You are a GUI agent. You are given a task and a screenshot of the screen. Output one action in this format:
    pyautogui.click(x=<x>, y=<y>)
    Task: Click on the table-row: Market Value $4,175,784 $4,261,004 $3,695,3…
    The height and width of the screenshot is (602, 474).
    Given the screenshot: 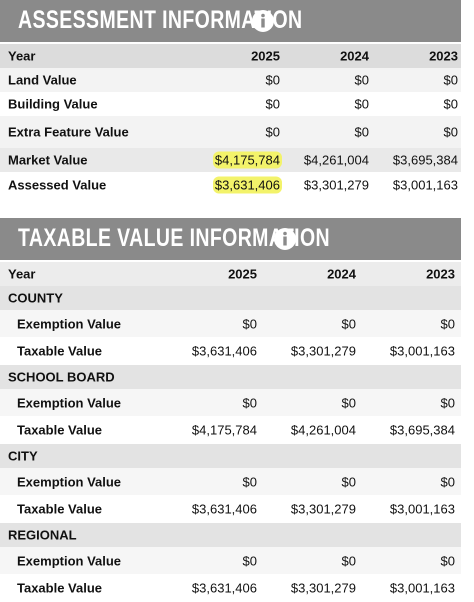 What is the action you would take?
    pyautogui.click(x=230, y=160)
    